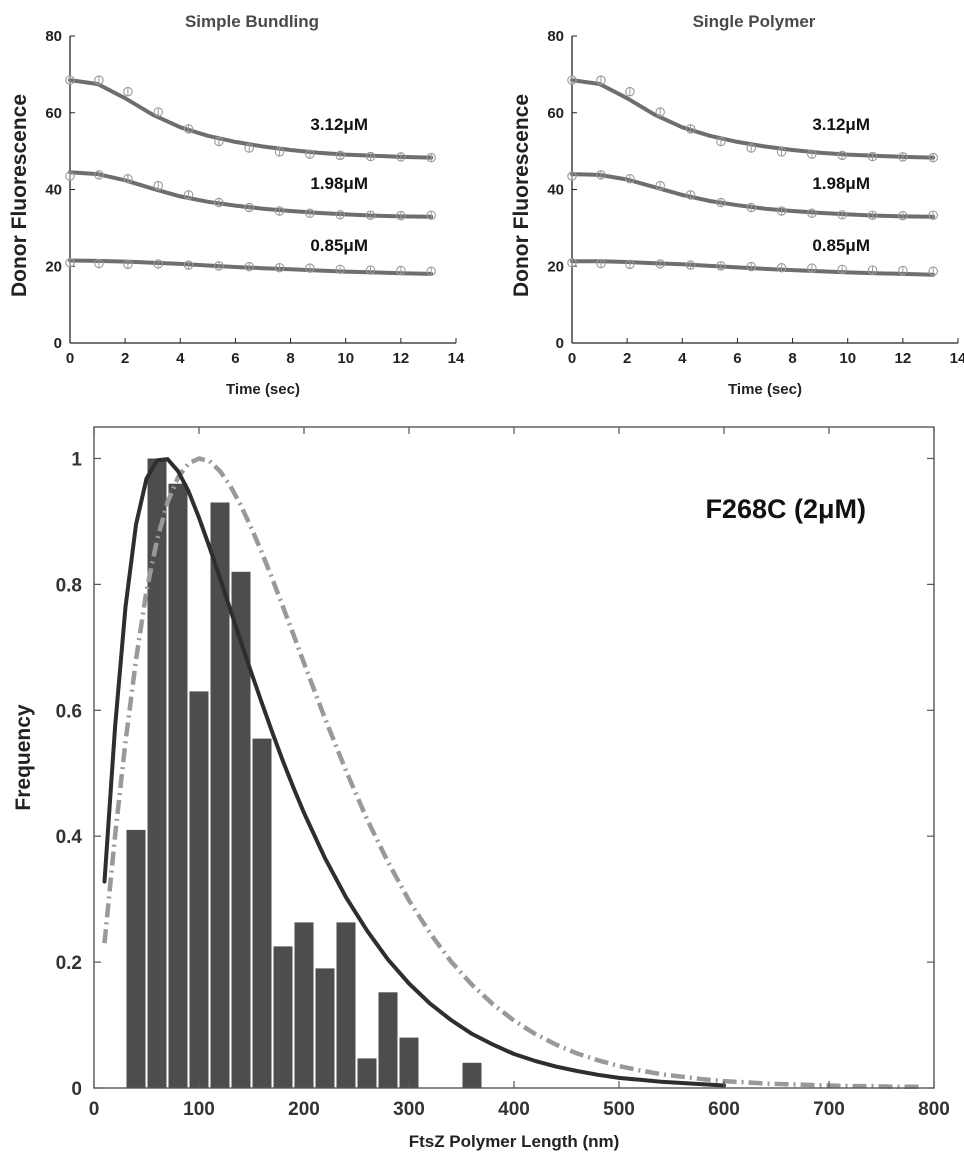 The height and width of the screenshot is (1153, 964). What do you see at coordinates (514, 1109) in the screenshot?
I see `x-tick-label: 400` at bounding box center [514, 1109].